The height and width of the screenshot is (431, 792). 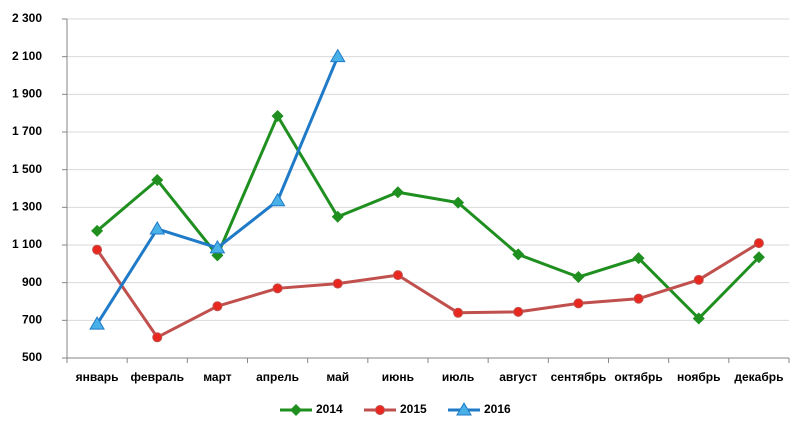 What do you see at coordinates (27, 94) in the screenshot?
I see `y-tick-label: 1 900` at bounding box center [27, 94].